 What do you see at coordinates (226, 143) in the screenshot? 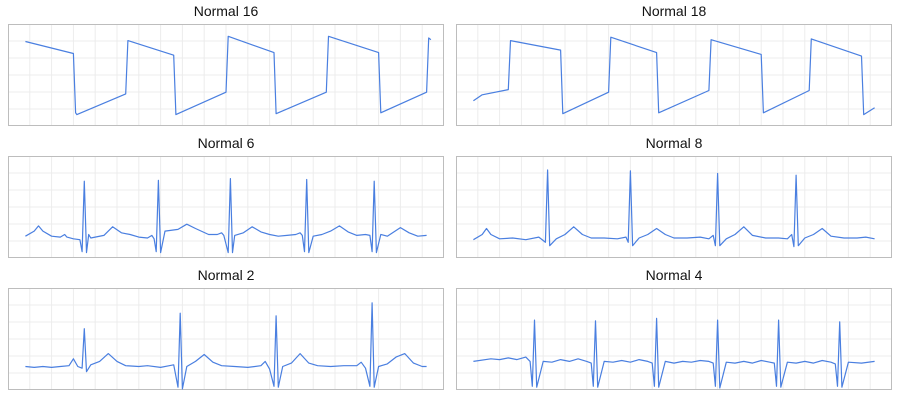
I see `chart-title: Normal 6` at bounding box center [226, 143].